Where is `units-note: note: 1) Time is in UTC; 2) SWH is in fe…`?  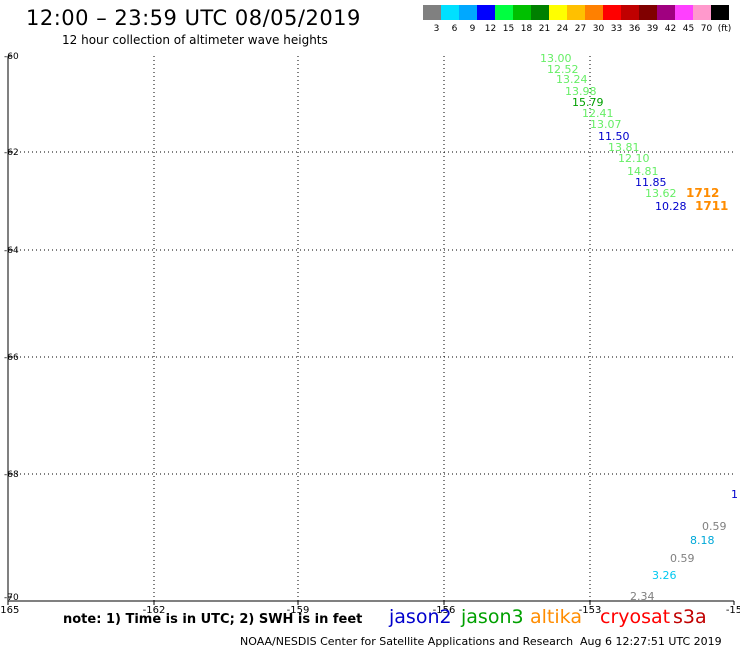
units-note: note: 1) Time is in UTC; 2) SWH is in fe… is located at coordinates (213, 619).